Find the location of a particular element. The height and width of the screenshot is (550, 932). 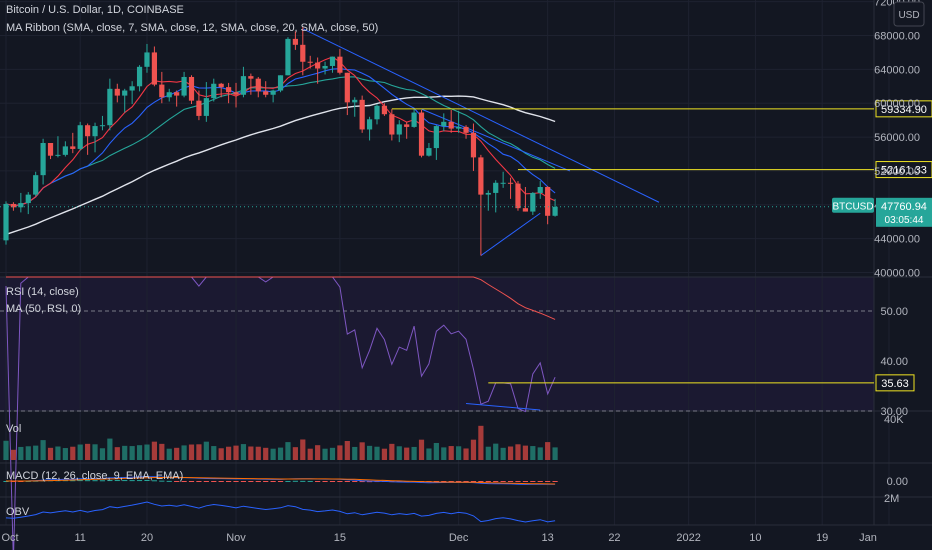

symbol-legend: Bitcoin / U.S. Dollar, 1D, COINBASE is located at coordinates (95, 10).